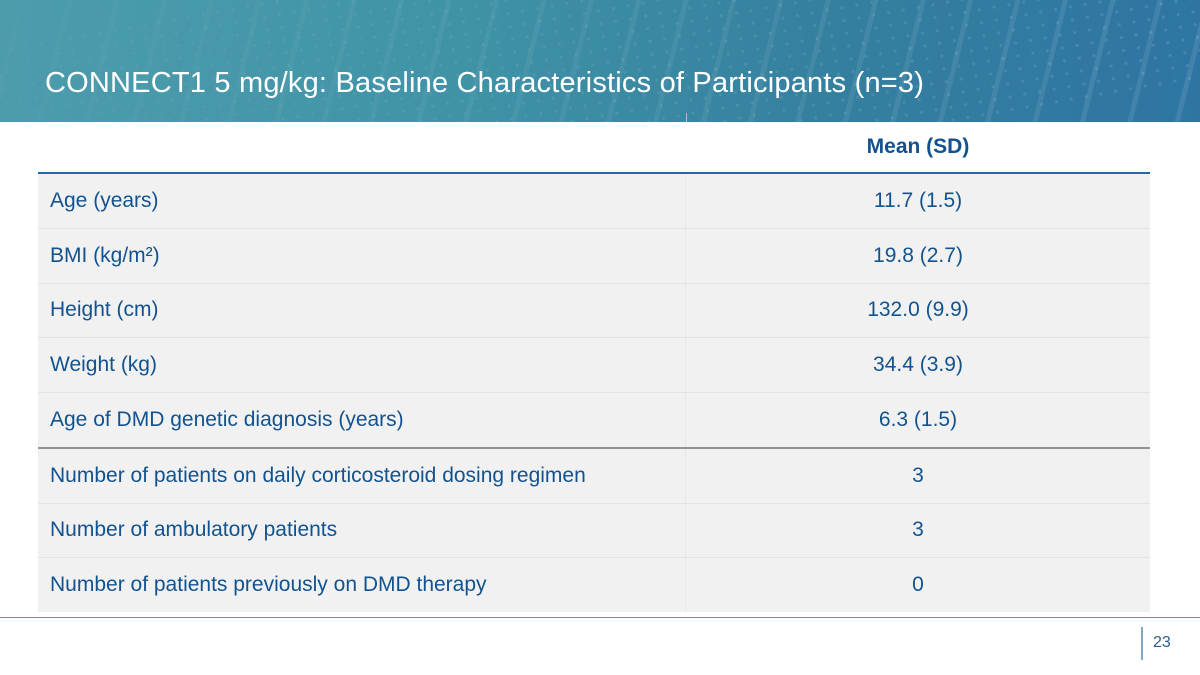  I want to click on page-number-divider, so click(1142, 643).